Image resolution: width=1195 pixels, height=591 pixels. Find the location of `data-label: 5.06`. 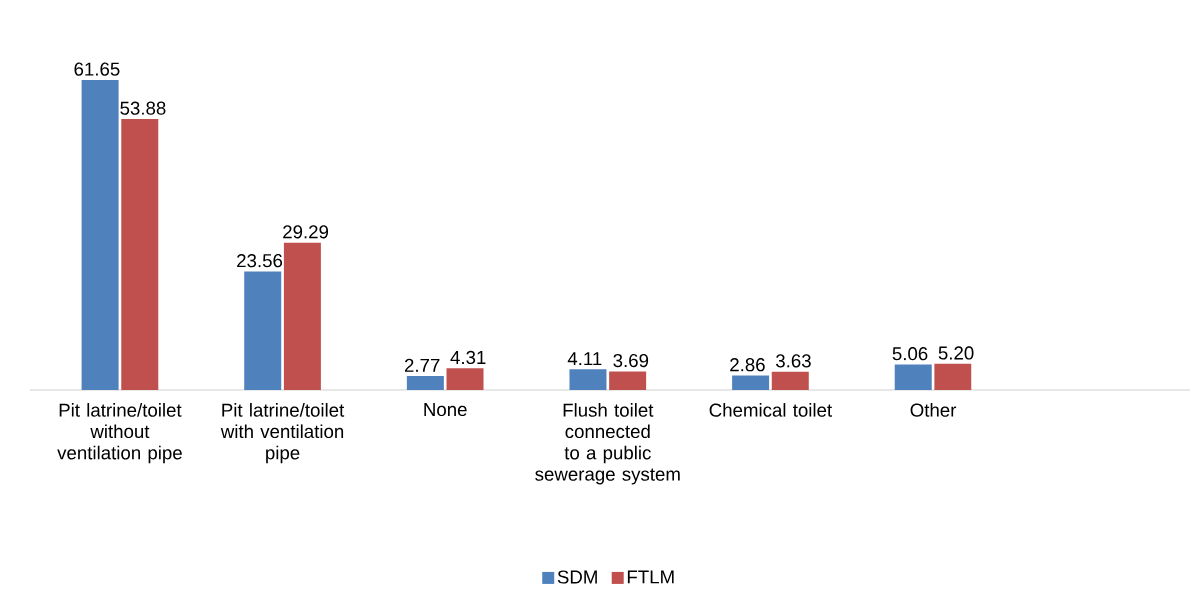

data-label: 5.06 is located at coordinates (910, 354).